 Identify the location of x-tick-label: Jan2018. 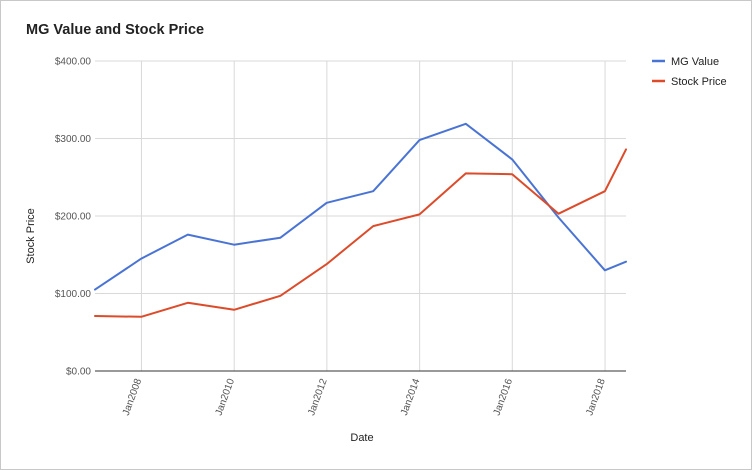
(596, 397).